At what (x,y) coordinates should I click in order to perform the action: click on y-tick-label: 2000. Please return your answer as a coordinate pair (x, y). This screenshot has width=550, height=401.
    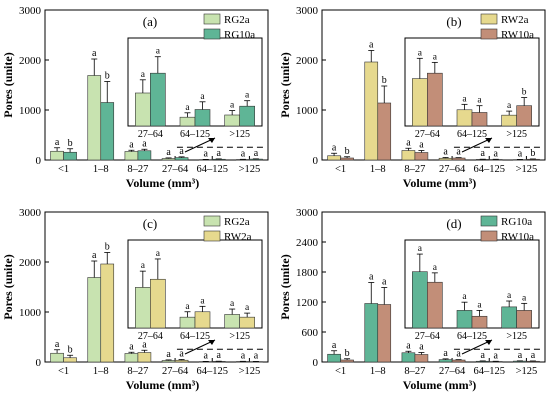
    Looking at the image, I should click on (30, 61).